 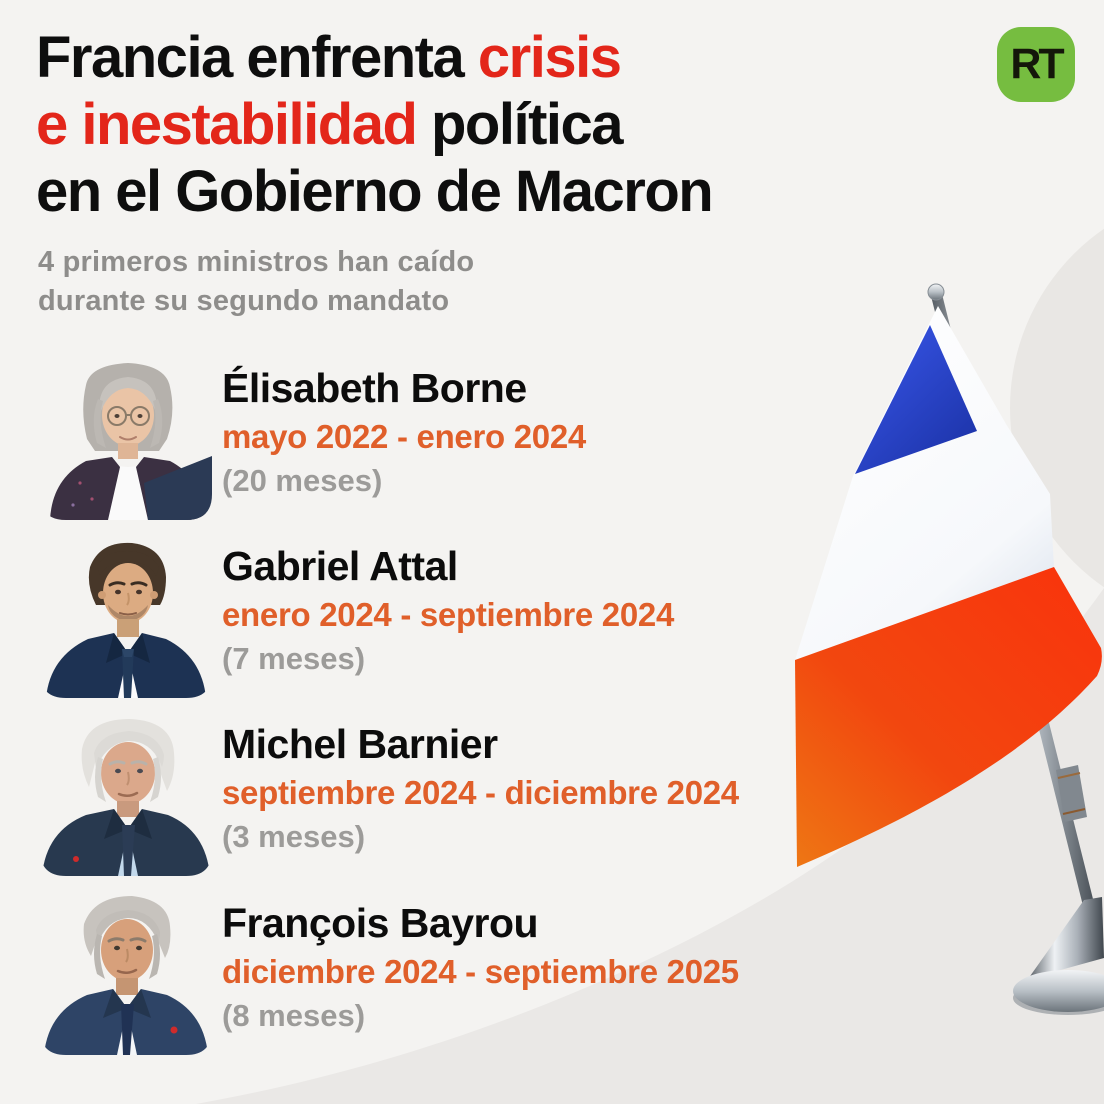 What do you see at coordinates (126, 792) in the screenshot?
I see `photo-michel-barnier` at bounding box center [126, 792].